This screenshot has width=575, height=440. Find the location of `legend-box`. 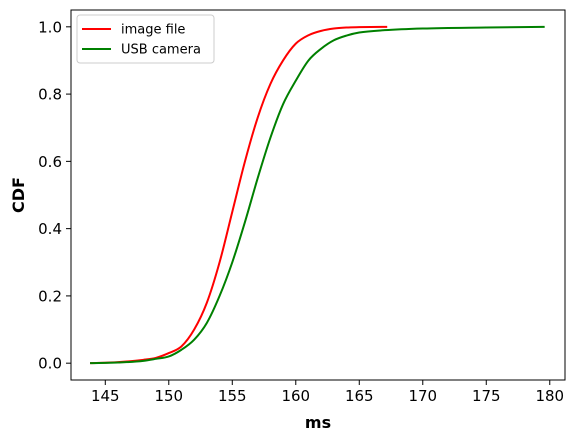

legend-box is located at coordinates (145, 39).